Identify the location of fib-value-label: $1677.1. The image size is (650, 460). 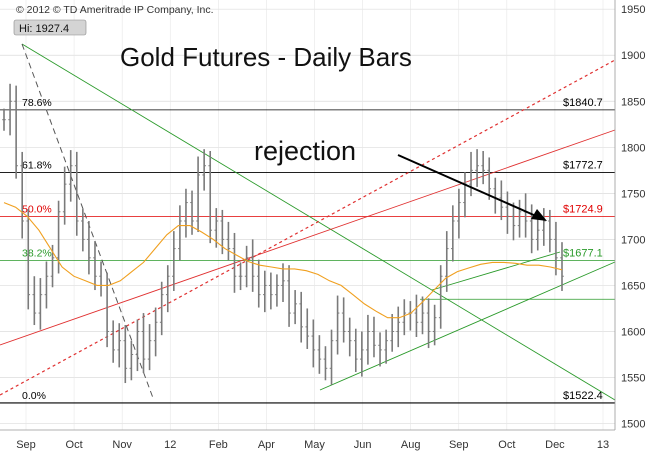
(583, 253).